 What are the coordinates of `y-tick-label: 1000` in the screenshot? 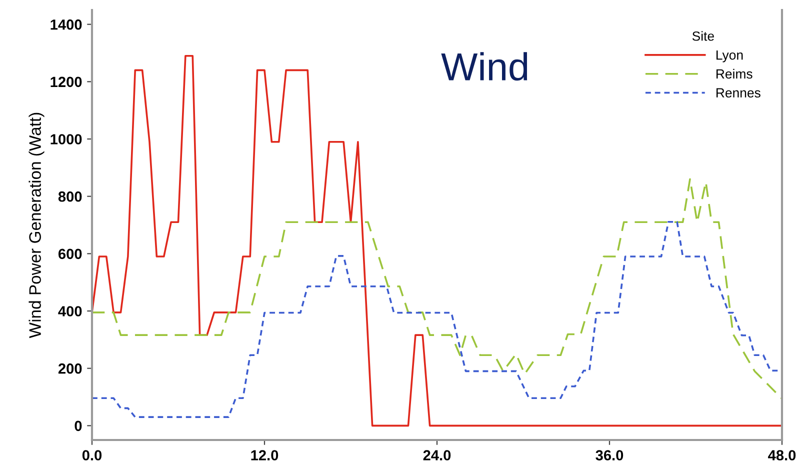 It's located at (66, 139).